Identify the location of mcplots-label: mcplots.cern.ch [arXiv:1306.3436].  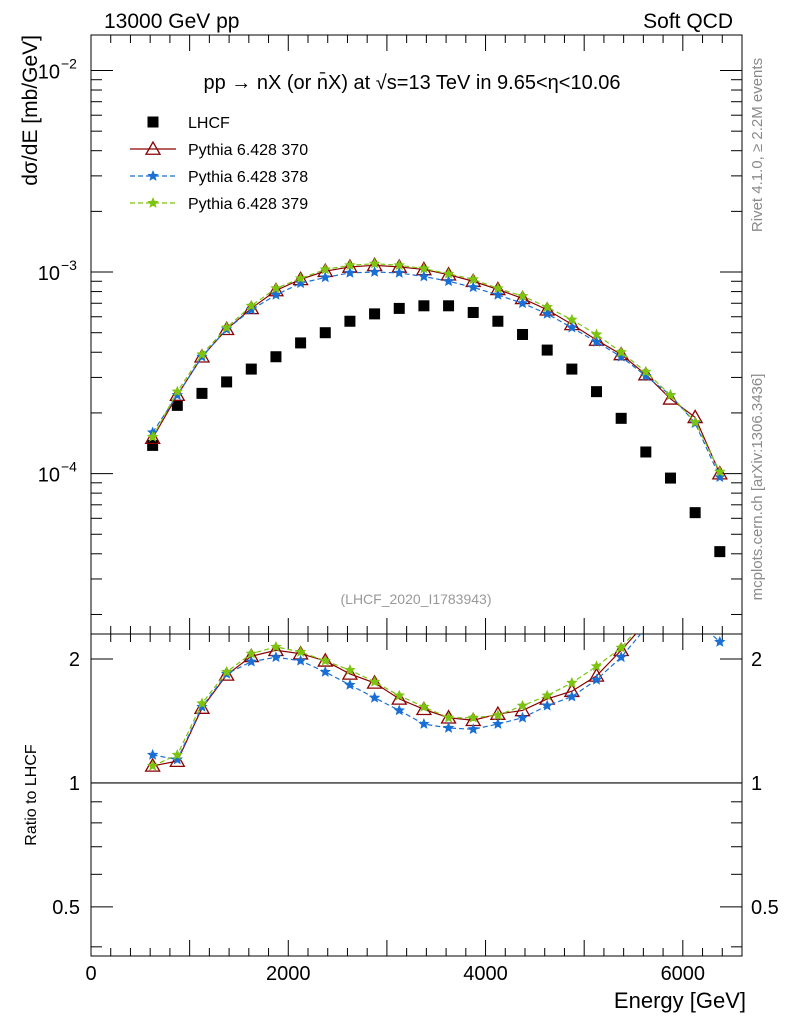
(757, 487).